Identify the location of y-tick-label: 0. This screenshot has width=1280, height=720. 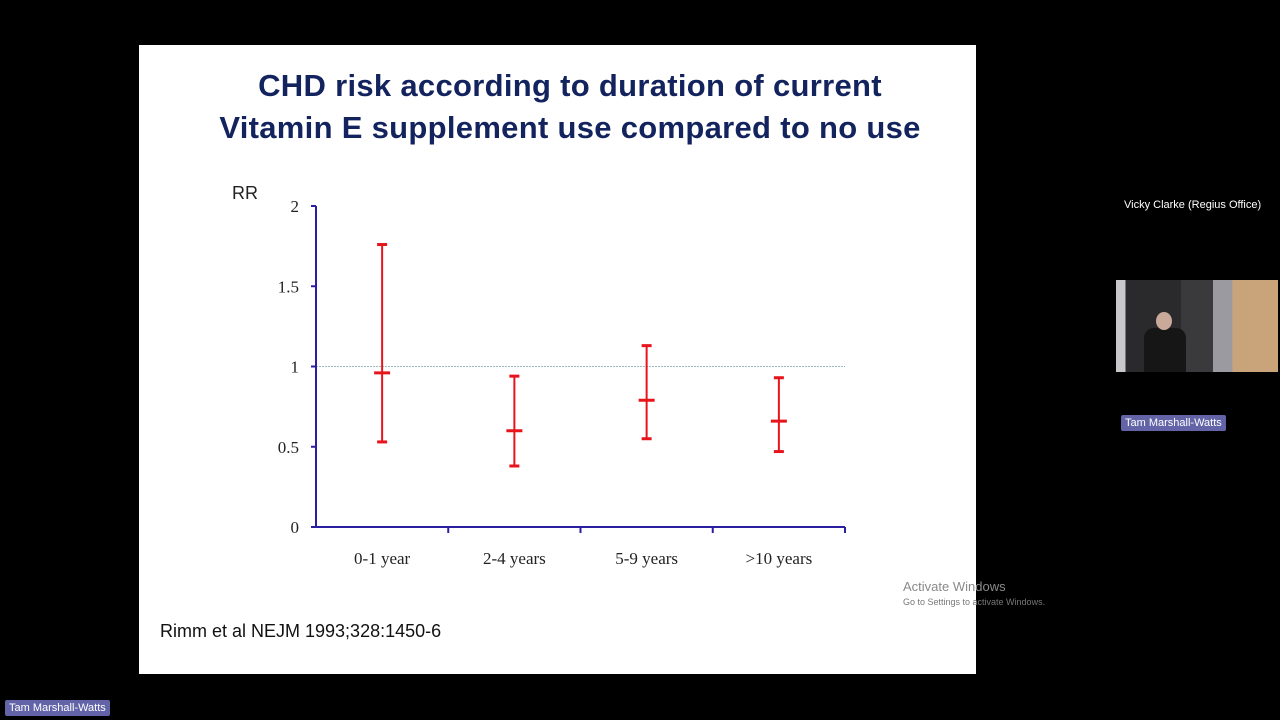
(295, 527).